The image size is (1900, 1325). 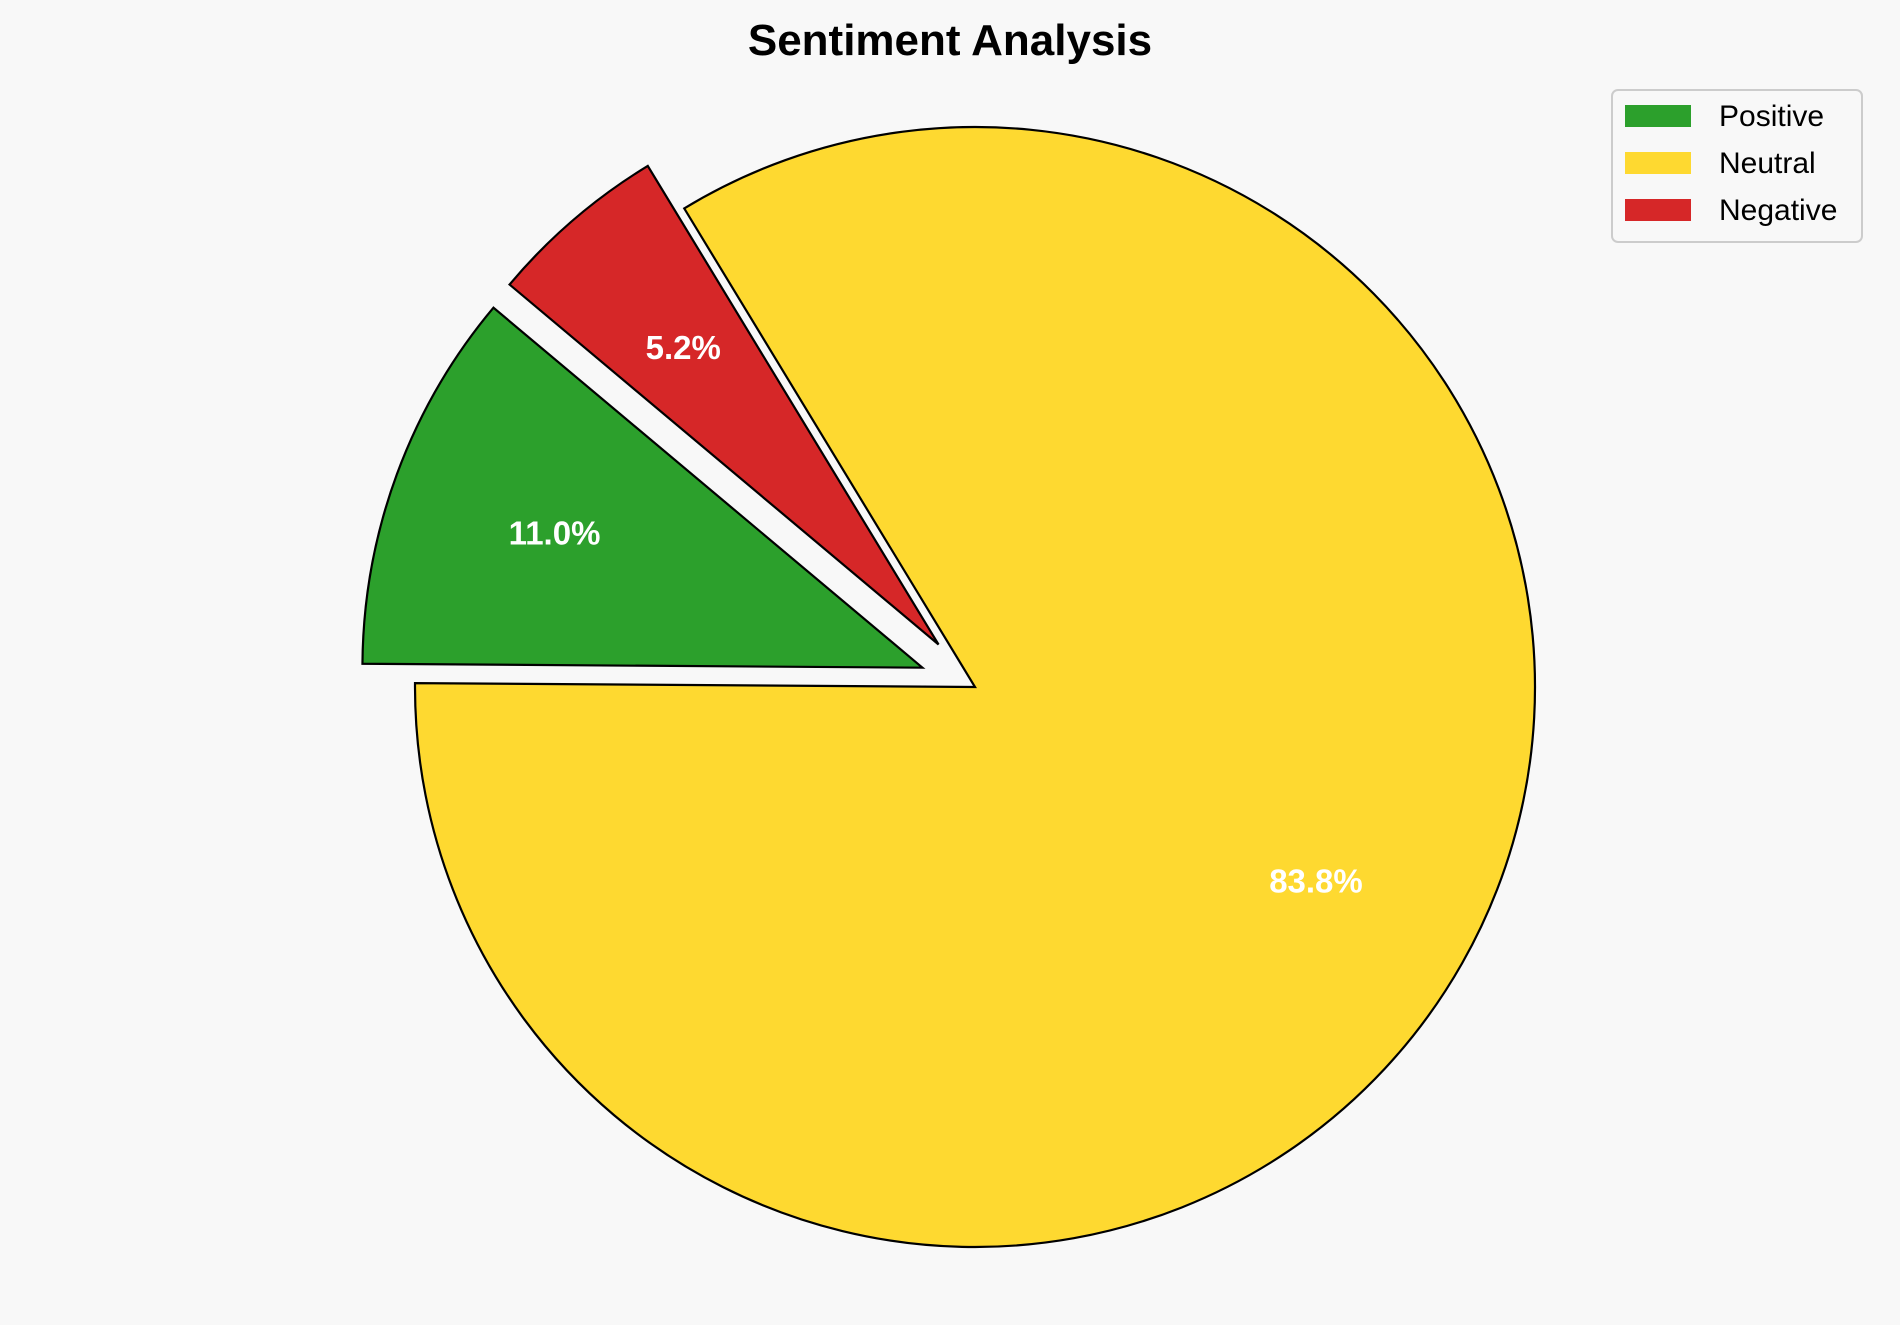 I want to click on pct-label-positive: 11.0%, so click(x=555, y=532).